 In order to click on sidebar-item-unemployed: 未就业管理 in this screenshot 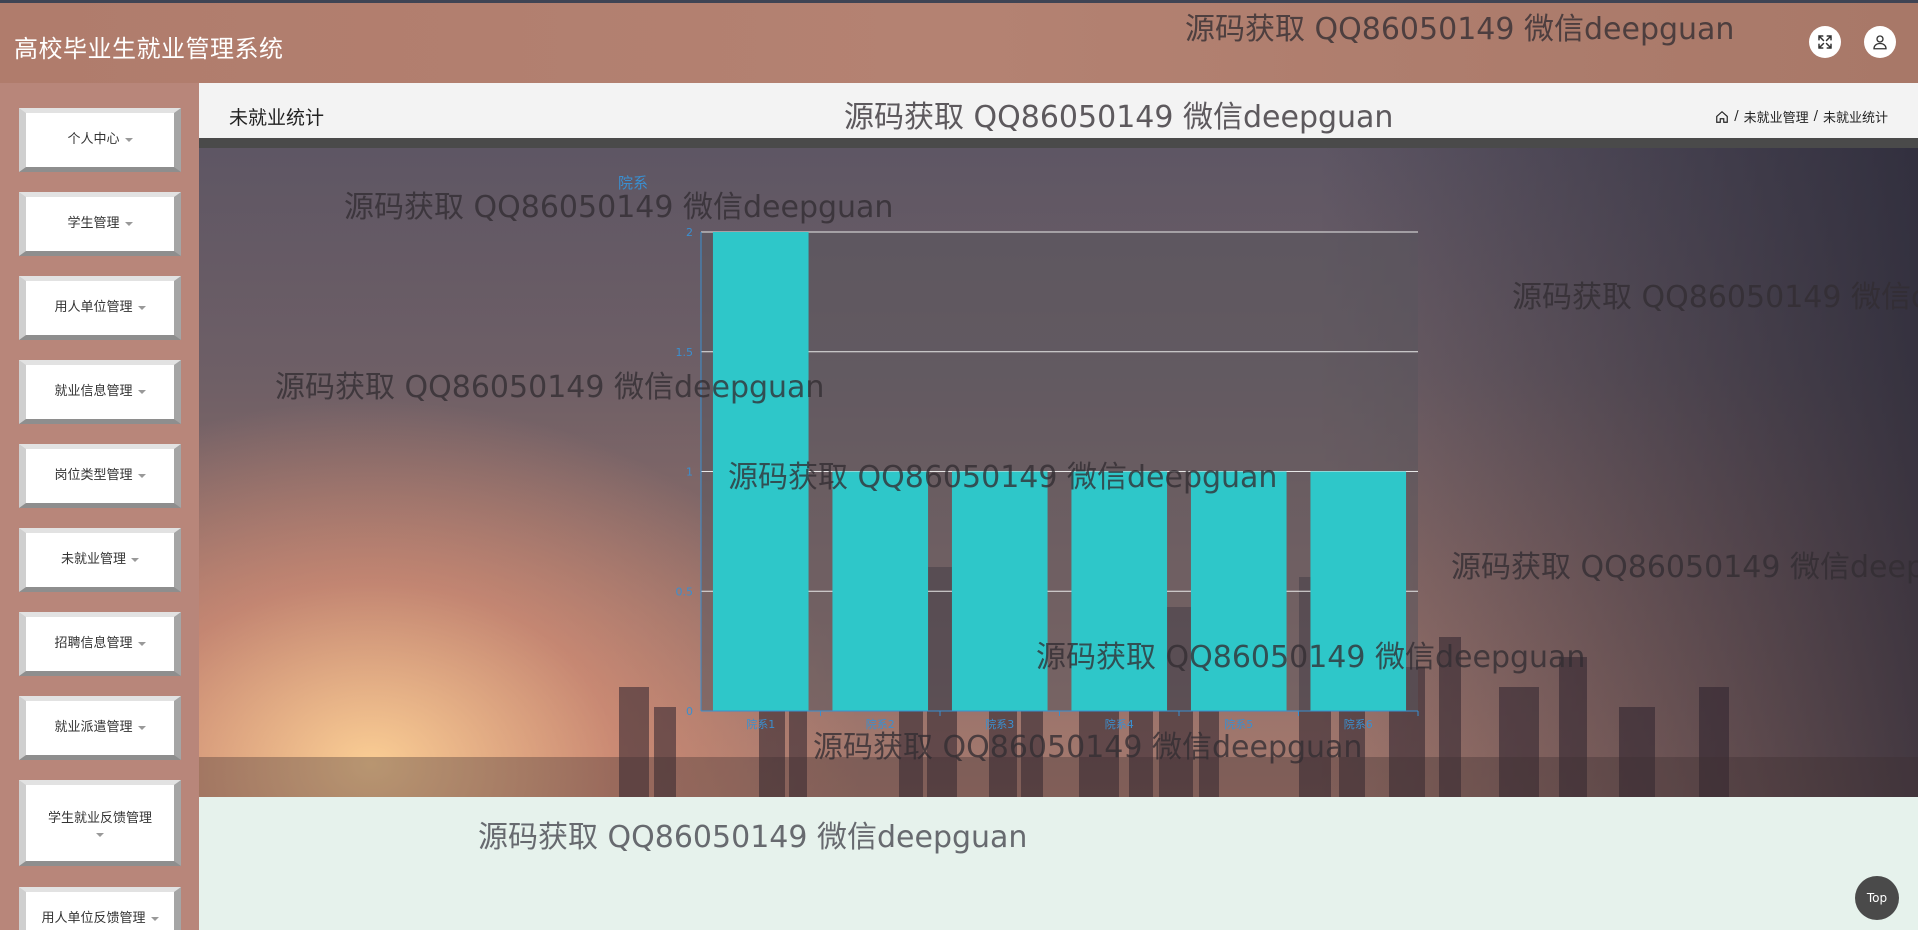, I will do `click(100, 560)`.